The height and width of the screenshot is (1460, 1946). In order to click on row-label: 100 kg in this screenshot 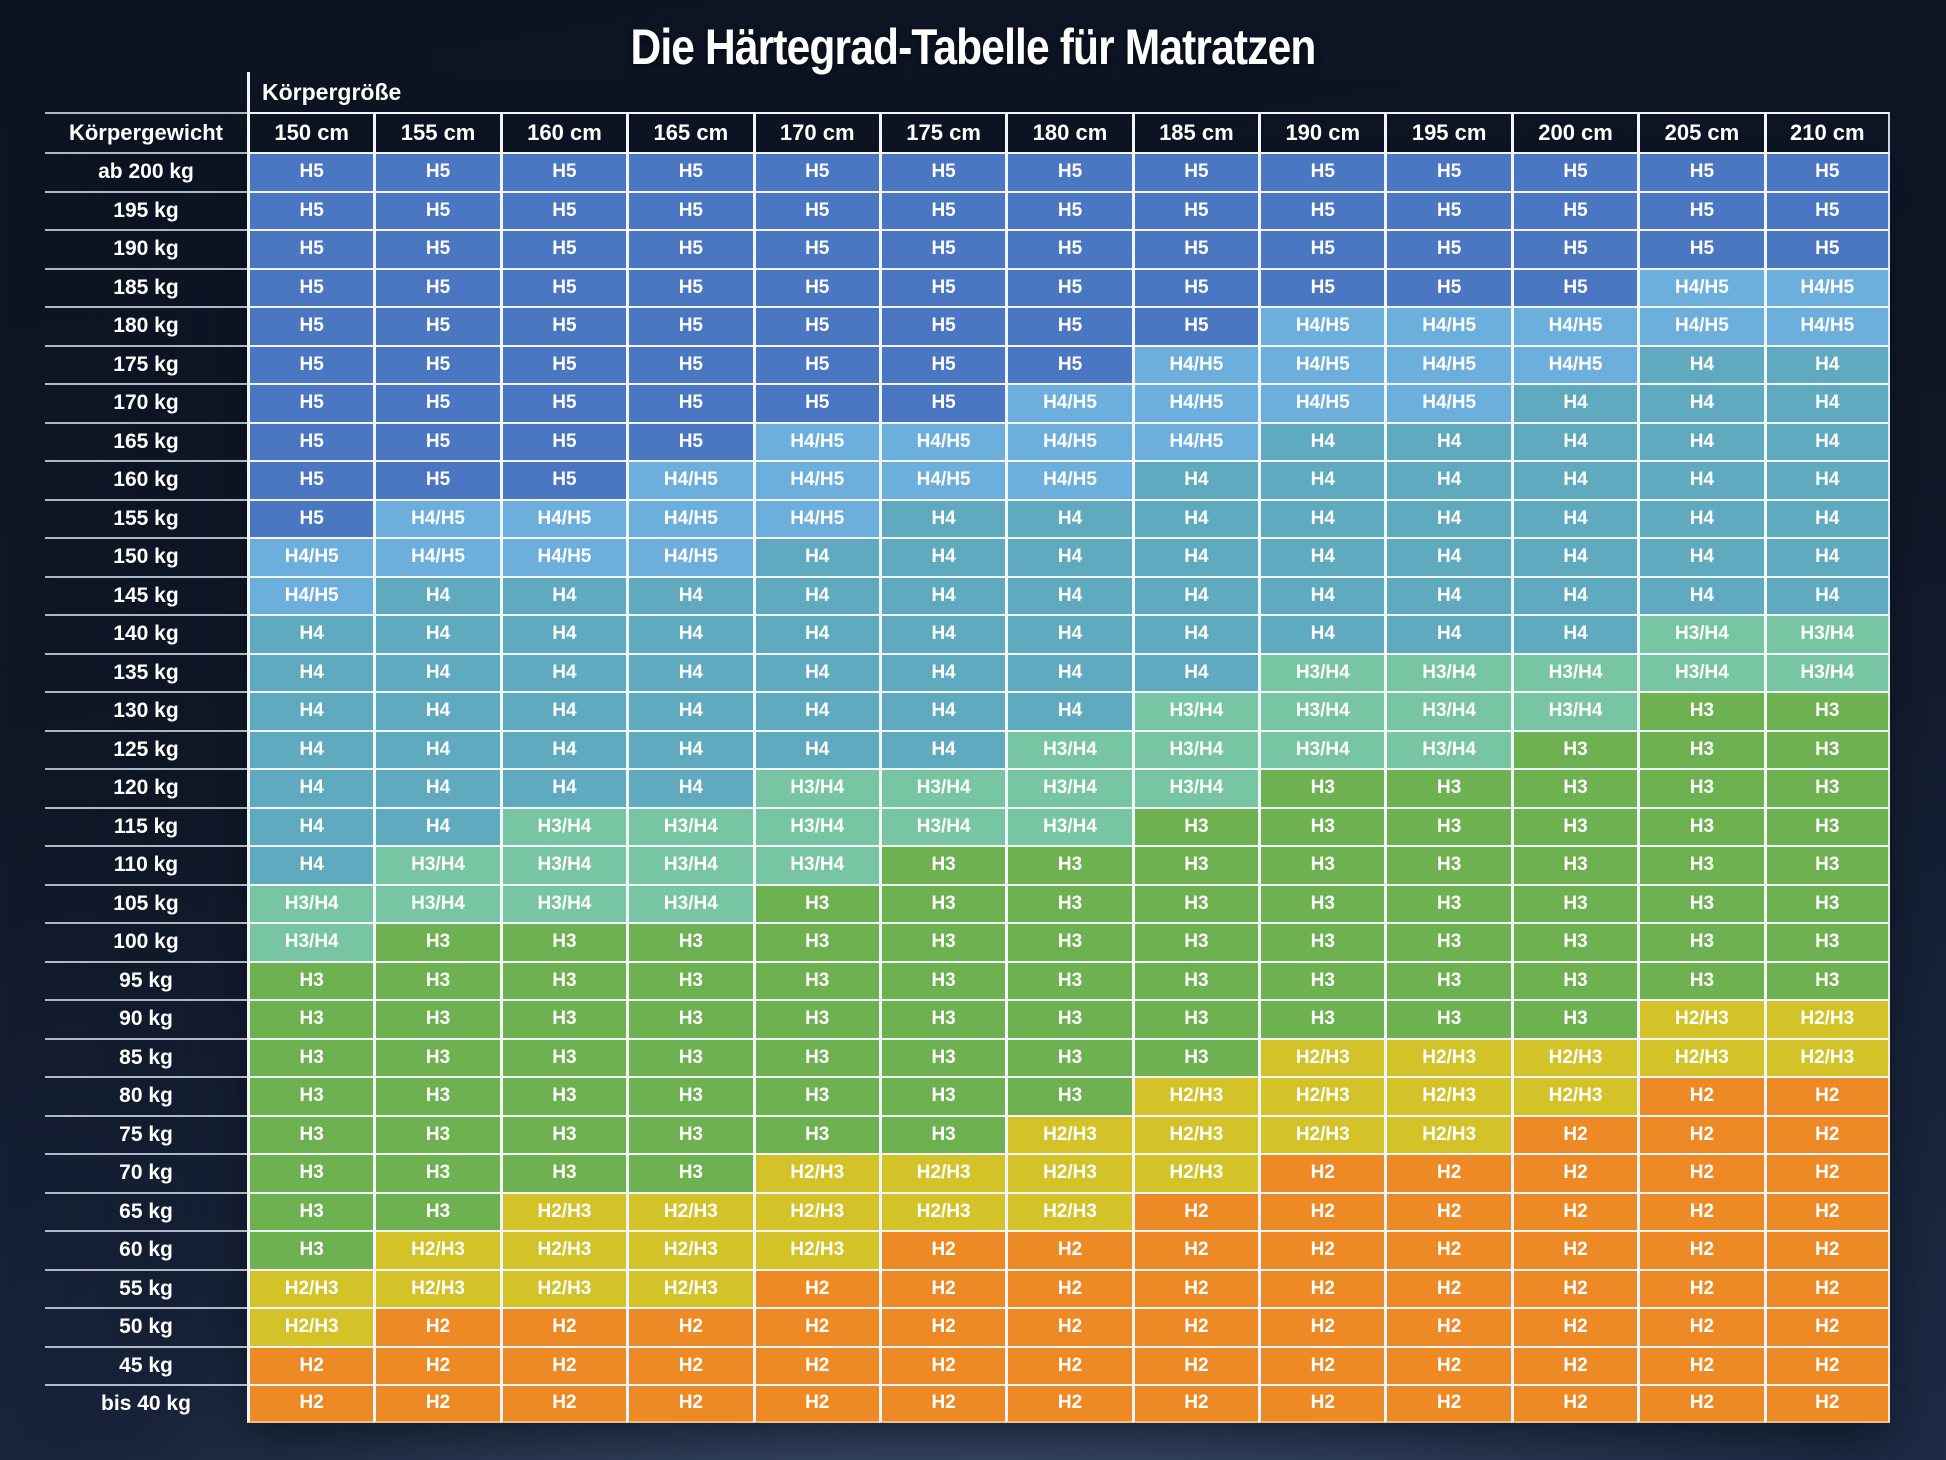, I will do `click(146, 941)`.